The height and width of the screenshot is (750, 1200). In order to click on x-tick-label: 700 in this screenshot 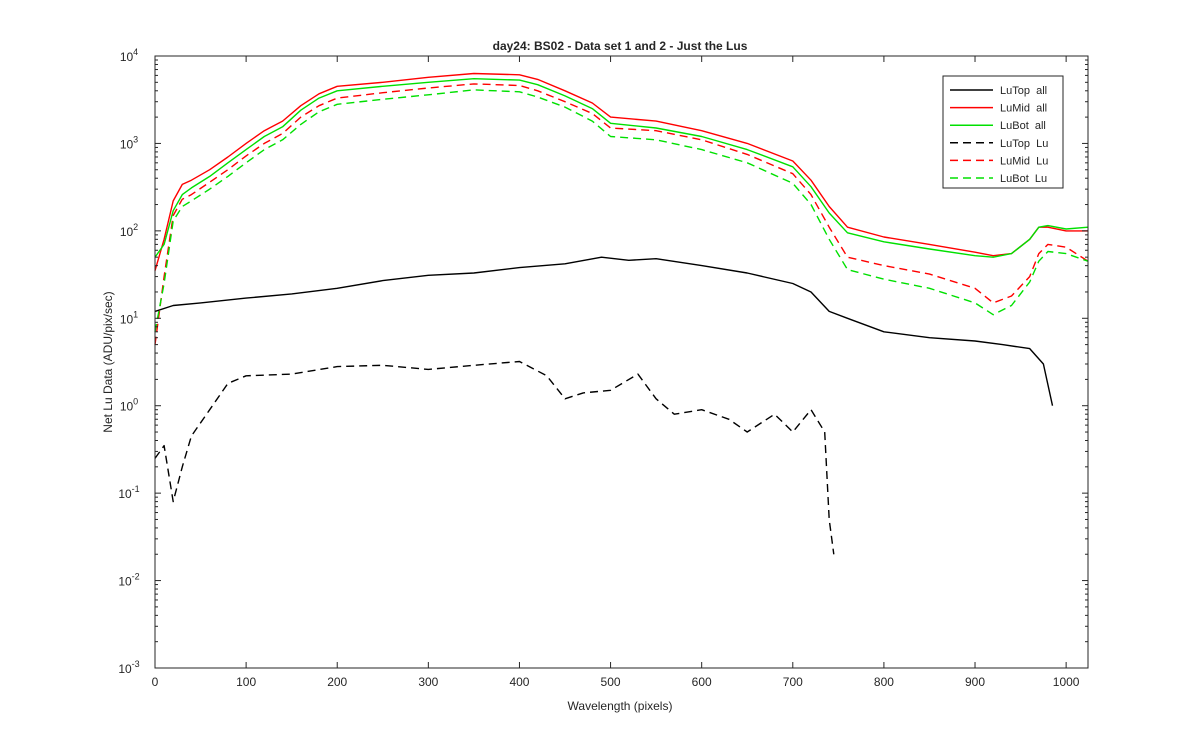, I will do `click(793, 682)`.